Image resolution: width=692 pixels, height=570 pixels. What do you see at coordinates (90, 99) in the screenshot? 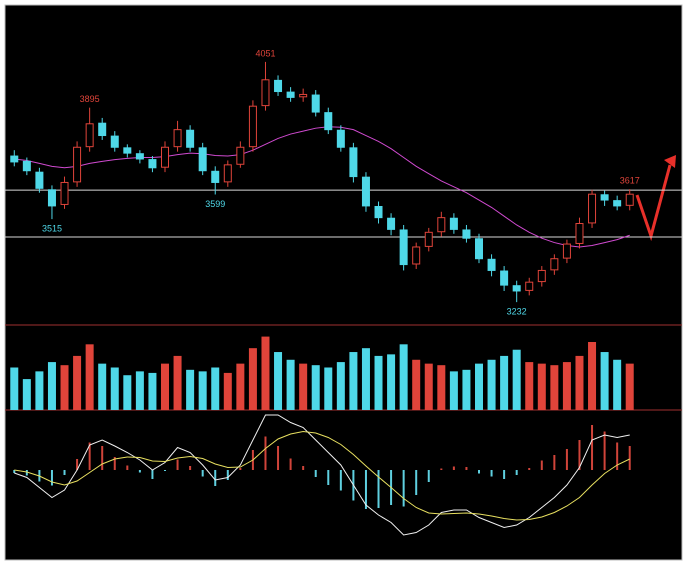
I see `price-label: 3895` at bounding box center [90, 99].